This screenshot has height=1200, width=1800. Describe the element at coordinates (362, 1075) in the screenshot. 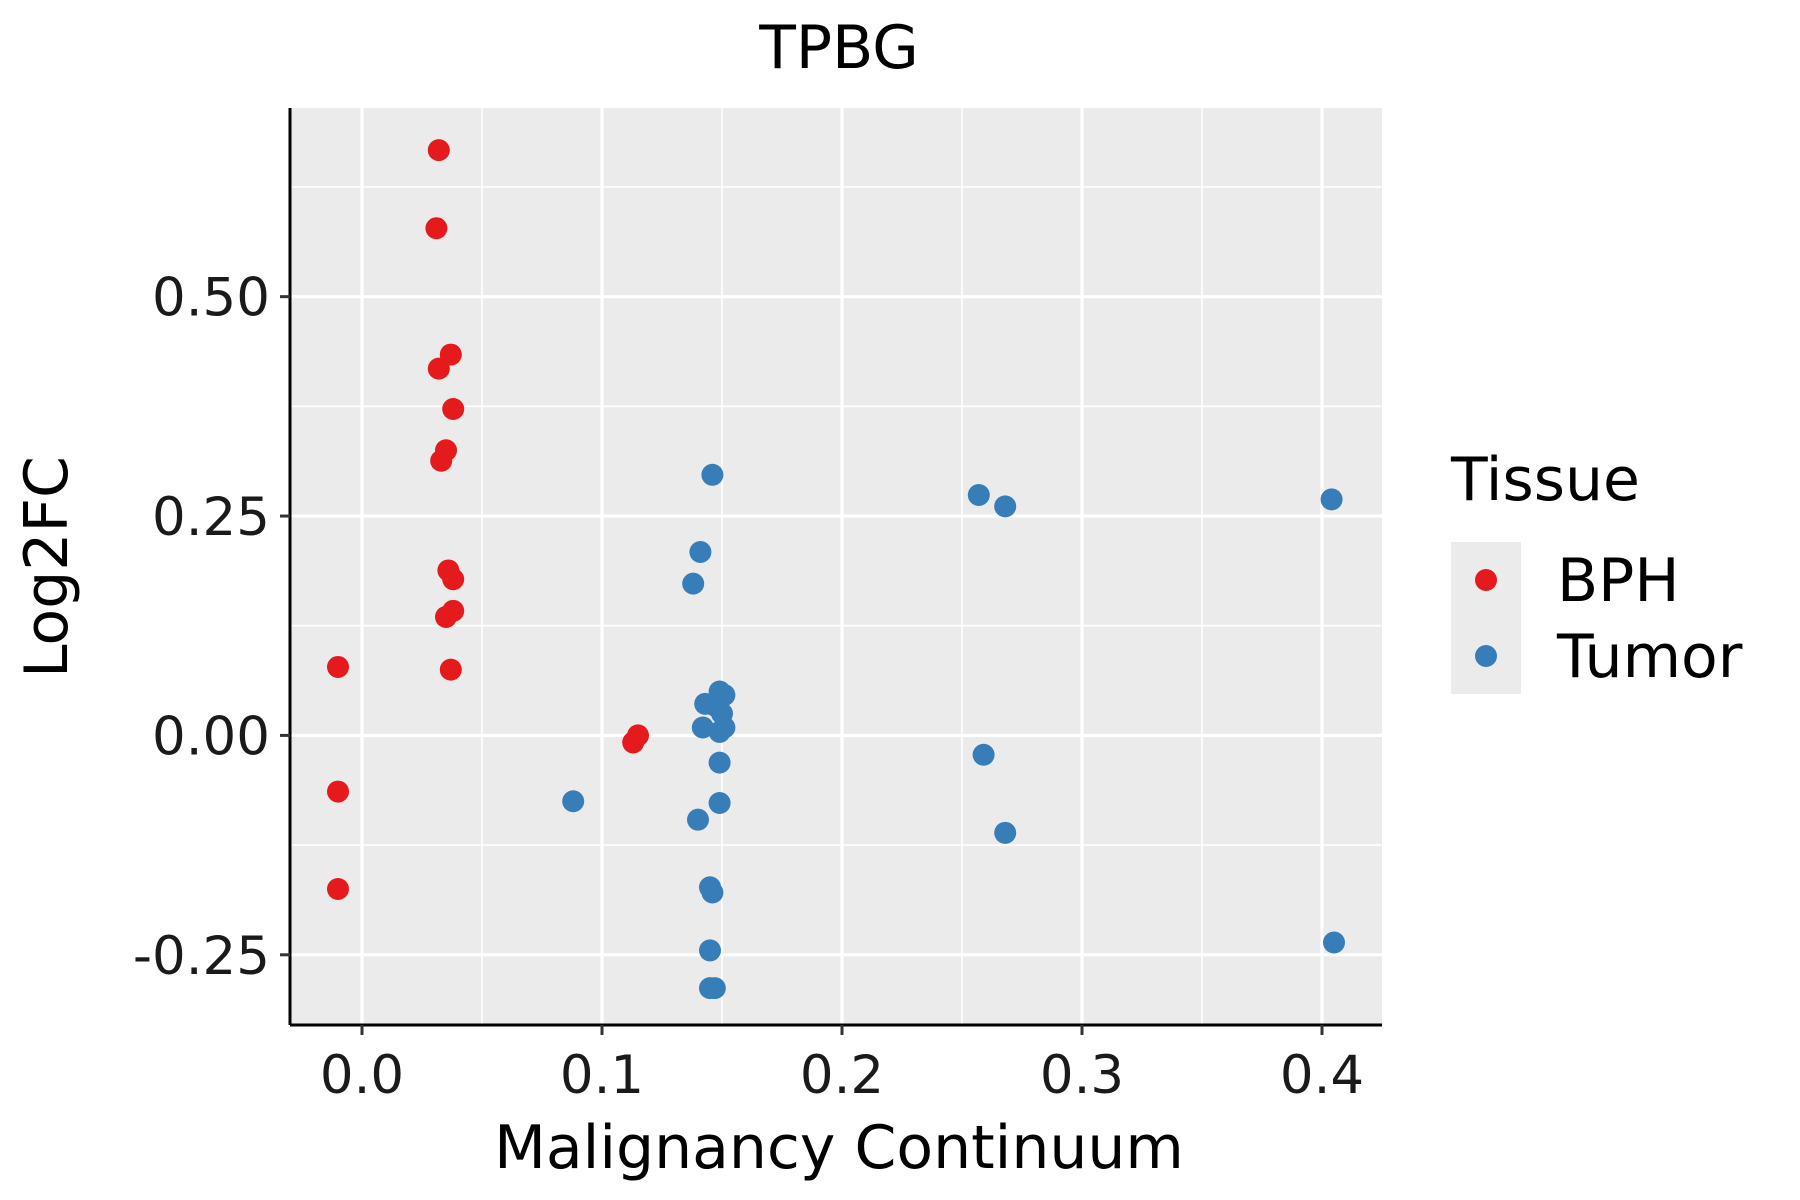

I see `x-tick-label: 0.0` at that location.